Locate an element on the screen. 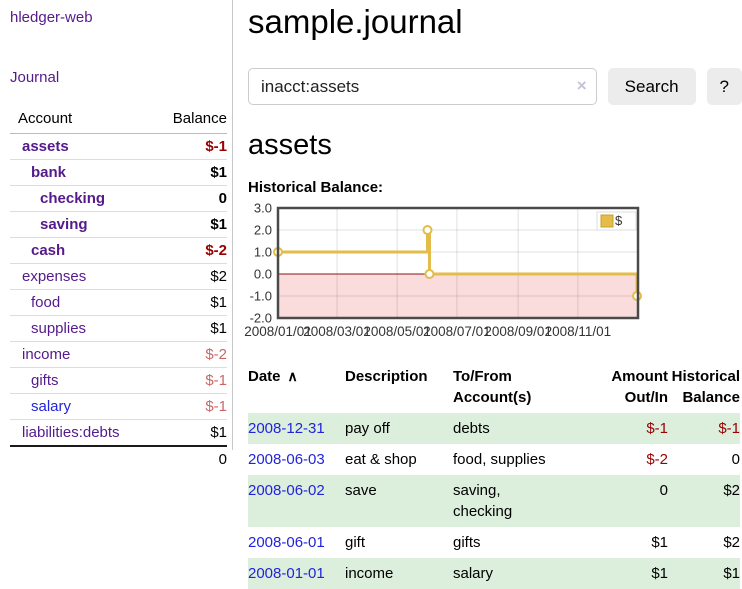  account-row: bank $1 is located at coordinates (118, 172).